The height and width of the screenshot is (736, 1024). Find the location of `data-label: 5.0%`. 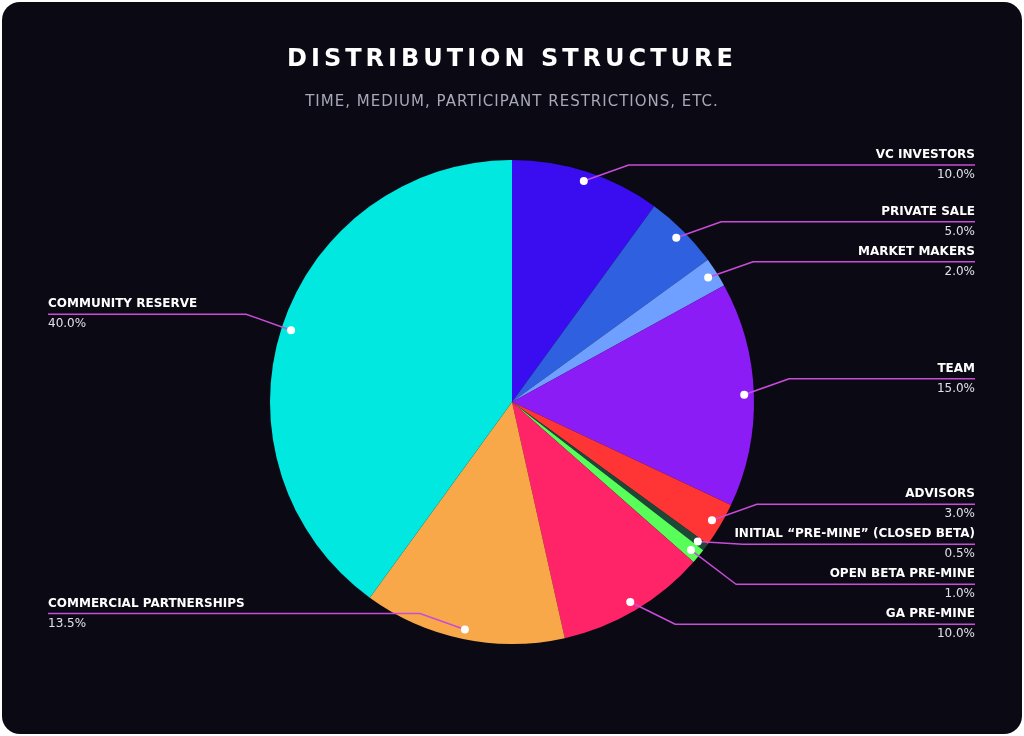

data-label: 5.0% is located at coordinates (959, 230).